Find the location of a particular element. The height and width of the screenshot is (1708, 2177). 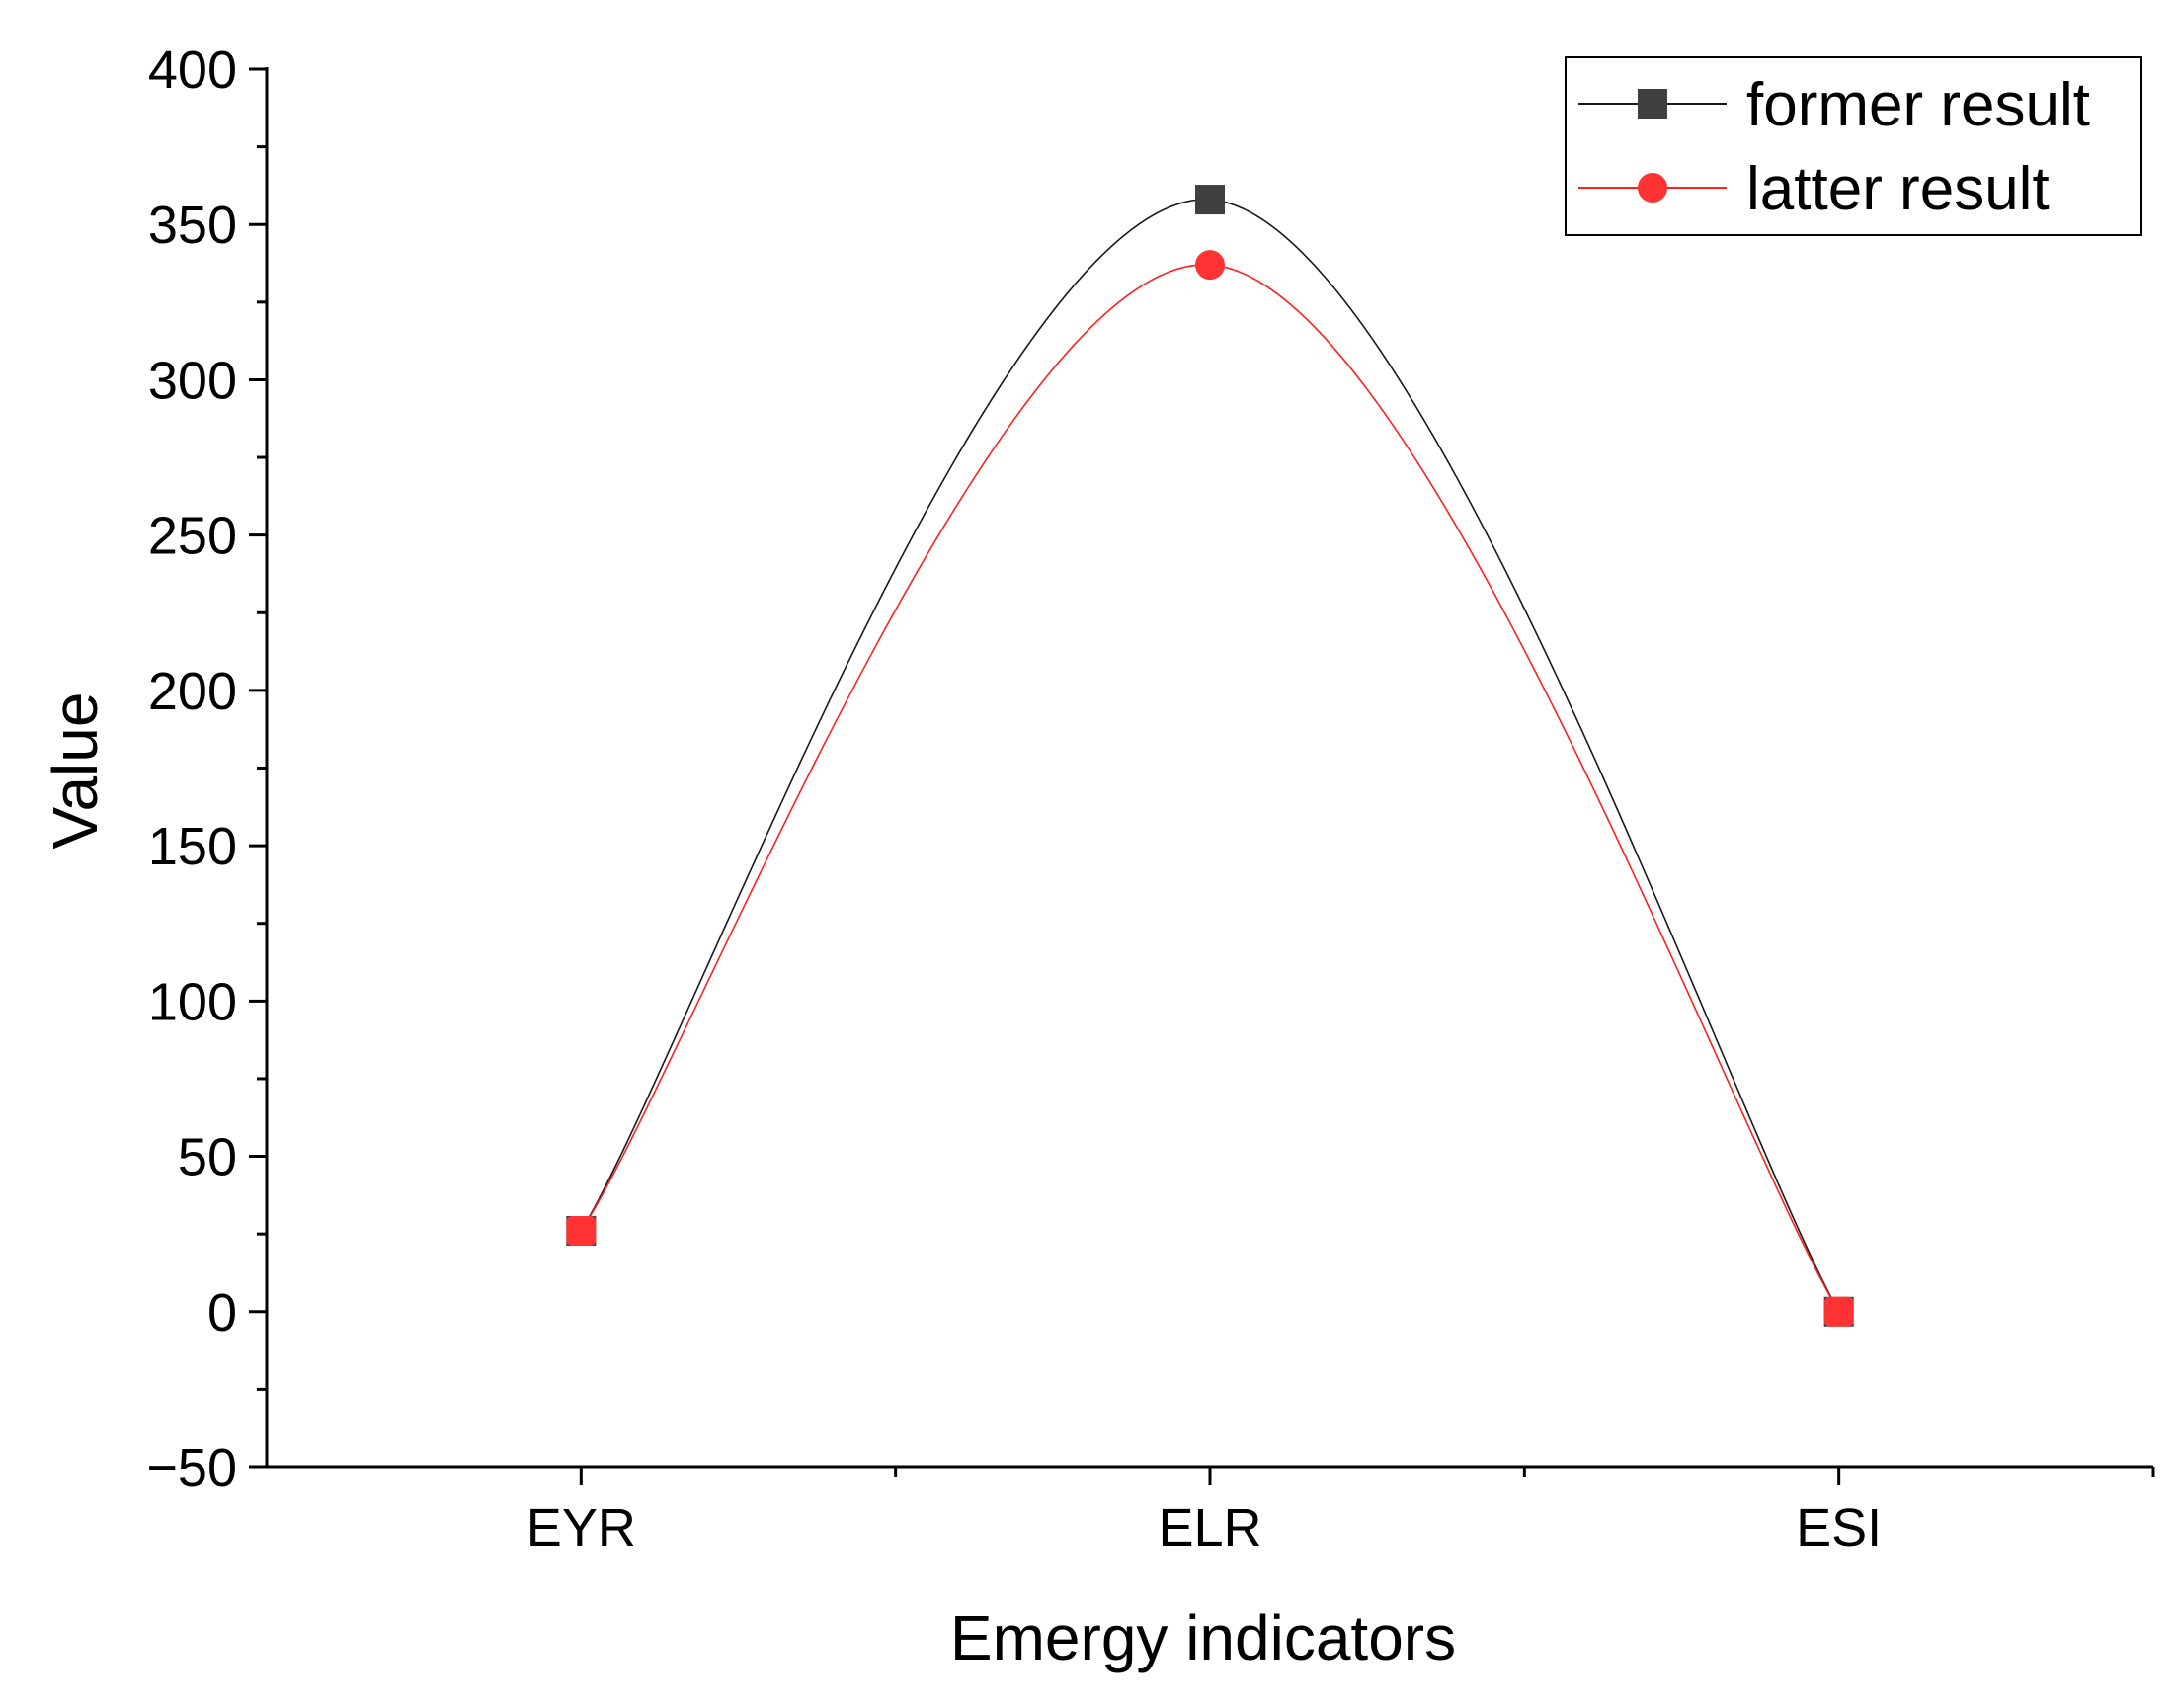

y-axis-title: Value is located at coordinates (75, 771).